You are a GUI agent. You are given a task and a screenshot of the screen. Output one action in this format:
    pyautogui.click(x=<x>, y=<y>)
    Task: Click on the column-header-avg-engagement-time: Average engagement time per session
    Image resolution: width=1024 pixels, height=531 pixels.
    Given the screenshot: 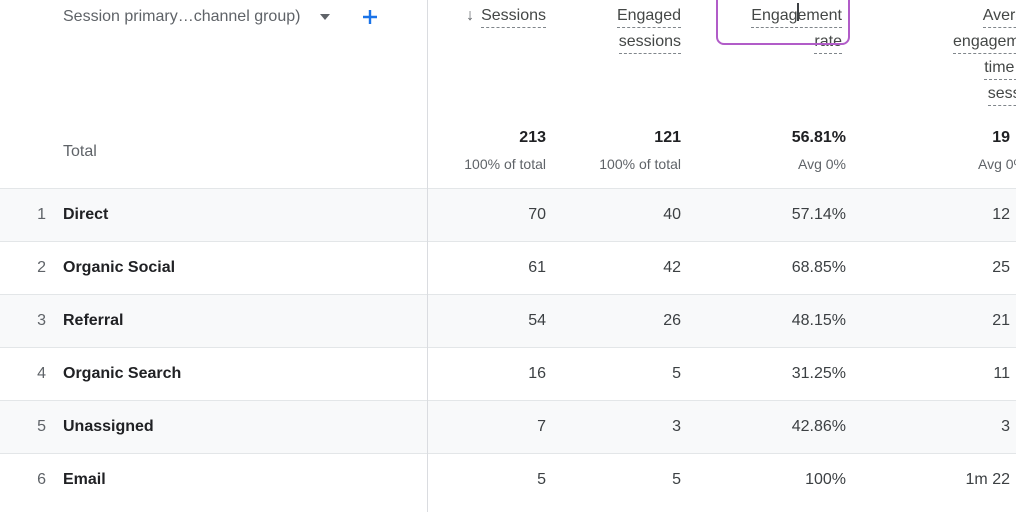 What is the action you would take?
    pyautogui.click(x=931, y=57)
    